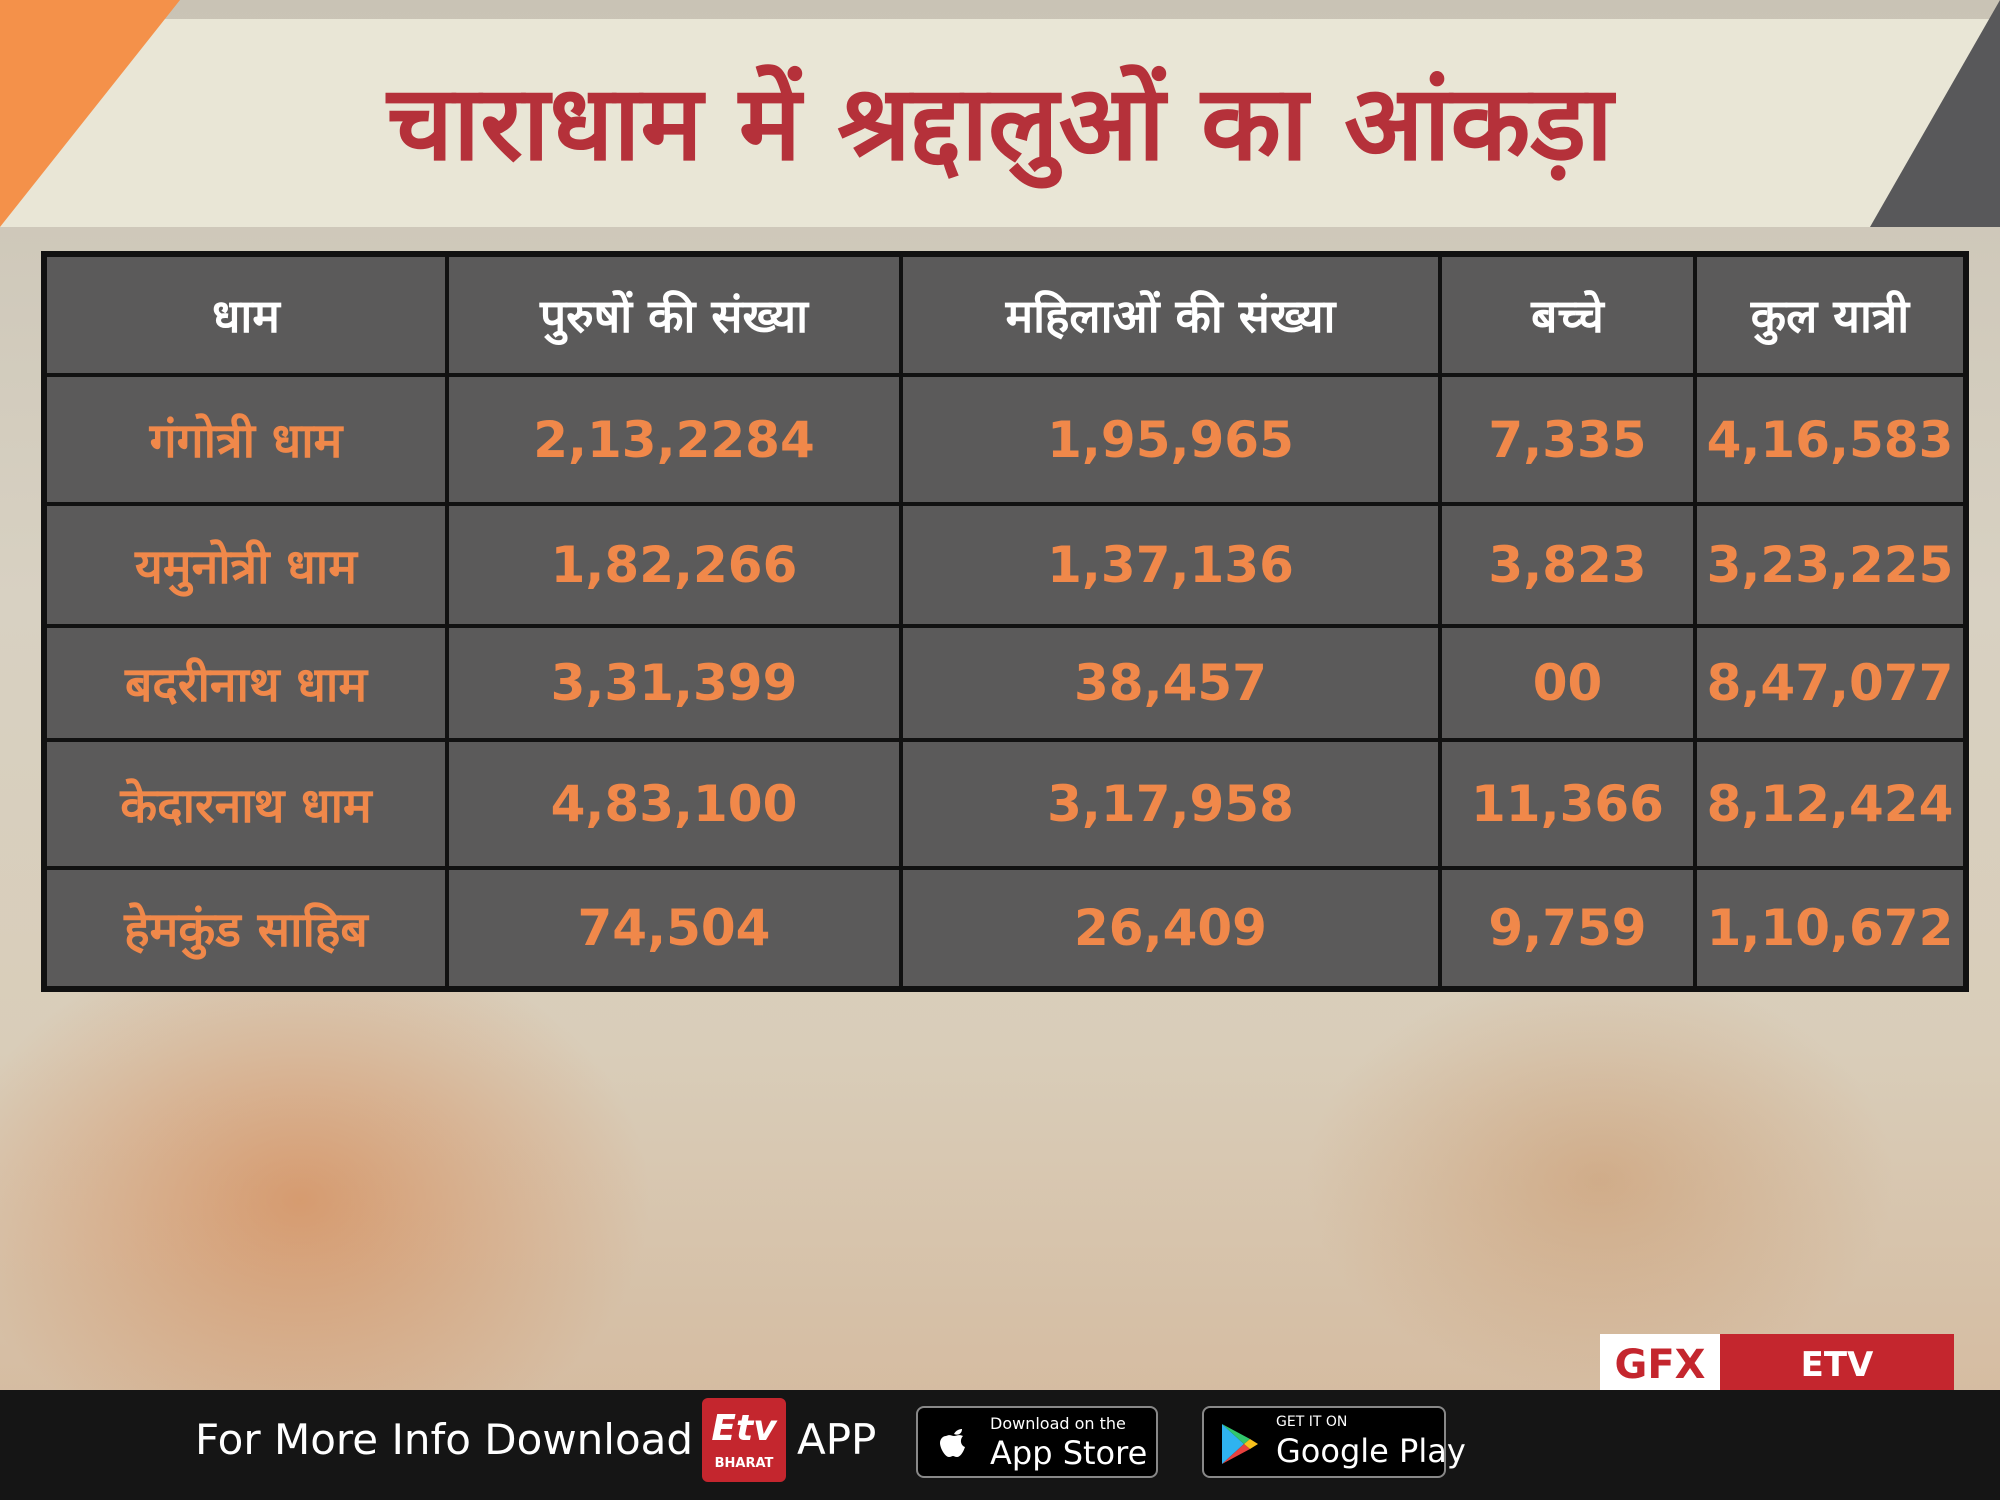 The width and height of the screenshot is (2000, 1500). What do you see at coordinates (674, 439) in the screenshot?
I see `table-cell: 2,13,2284` at bounding box center [674, 439].